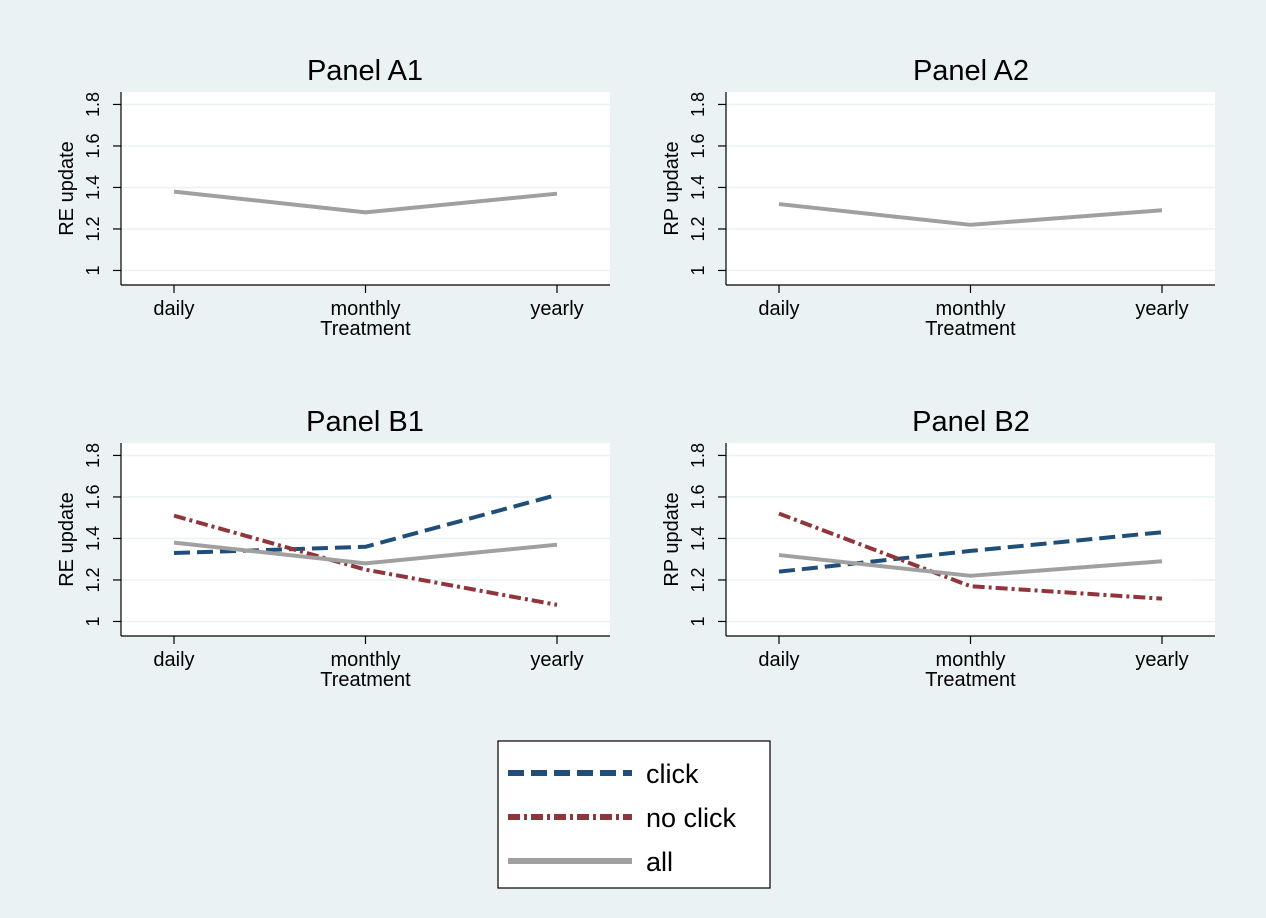 The width and height of the screenshot is (1266, 918). What do you see at coordinates (691, 818) in the screenshot?
I see `legend-label-noclick: no click` at bounding box center [691, 818].